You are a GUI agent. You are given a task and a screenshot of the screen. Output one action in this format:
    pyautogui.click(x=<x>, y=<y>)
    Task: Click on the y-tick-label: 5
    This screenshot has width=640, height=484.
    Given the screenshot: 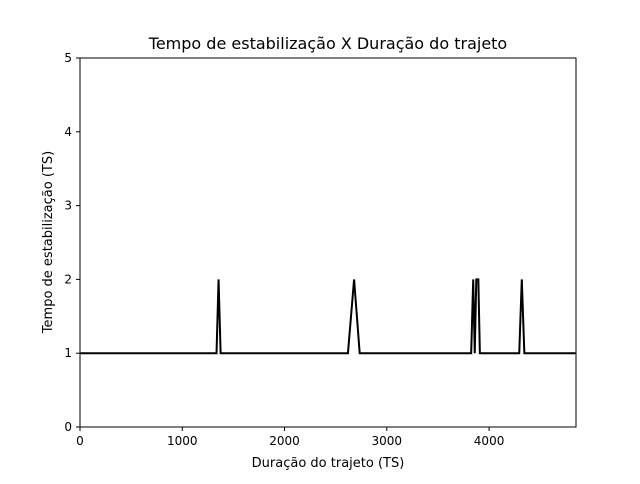 What is the action you would take?
    pyautogui.click(x=68, y=58)
    